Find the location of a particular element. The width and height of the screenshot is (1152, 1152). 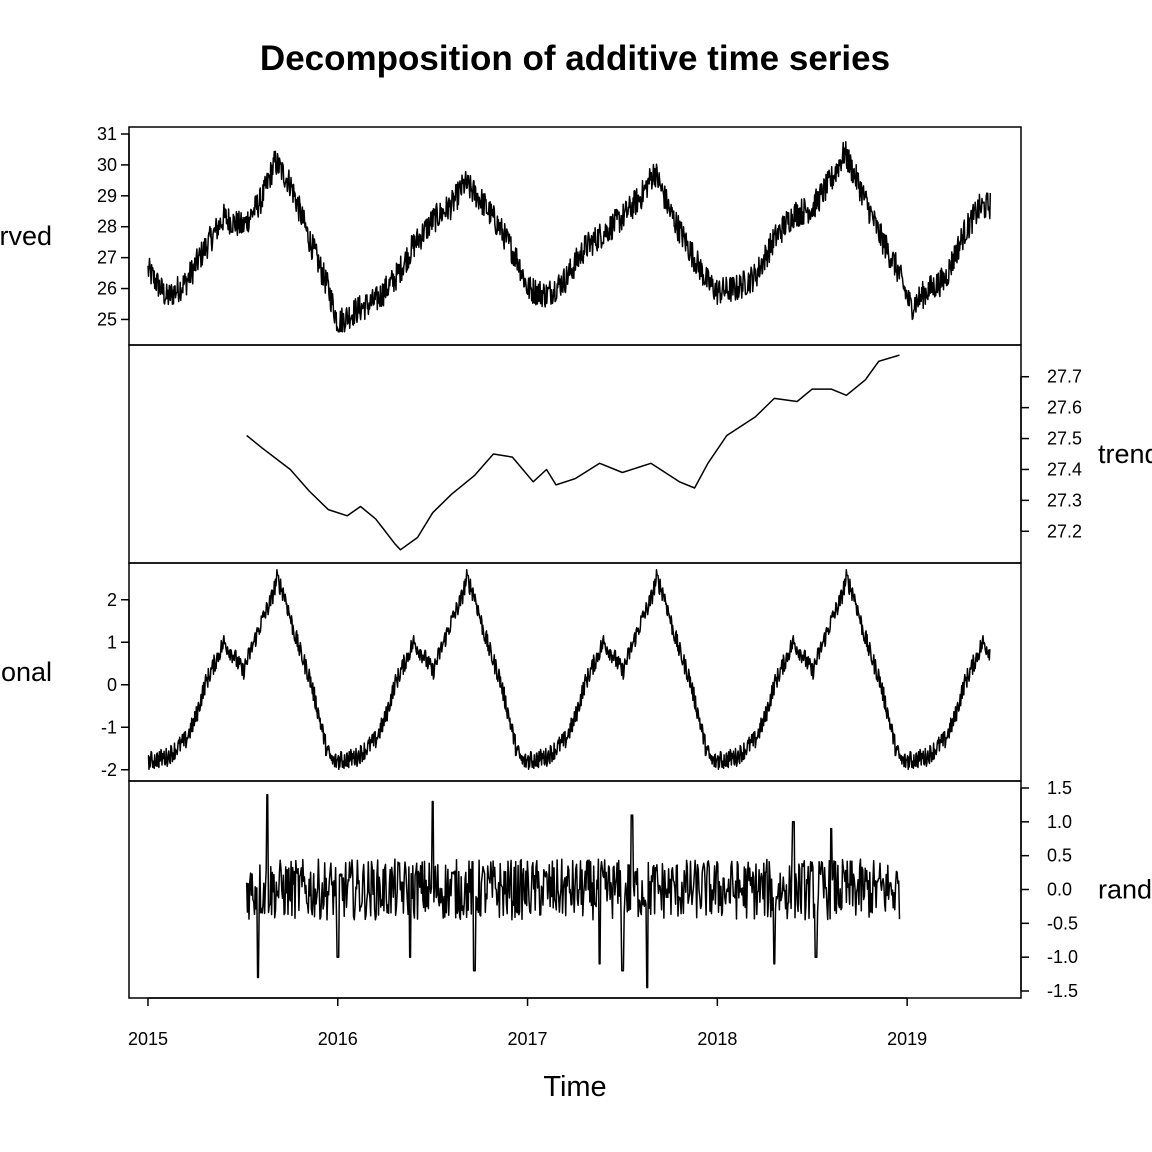

y-tick-label: -2 is located at coordinates (109, 770).